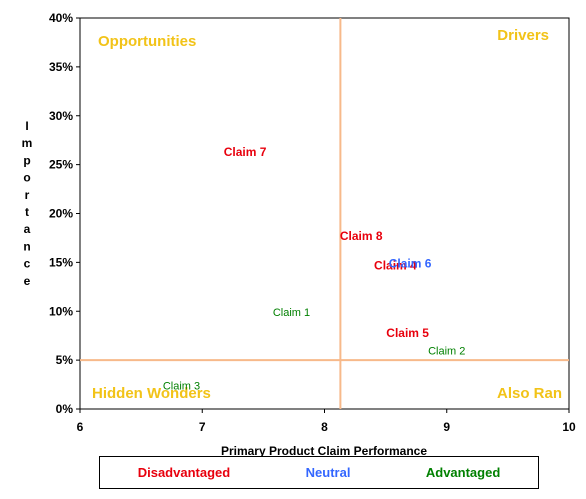  Describe the element at coordinates (27, 229) in the screenshot. I see `y-axis-title-letter: a` at that location.